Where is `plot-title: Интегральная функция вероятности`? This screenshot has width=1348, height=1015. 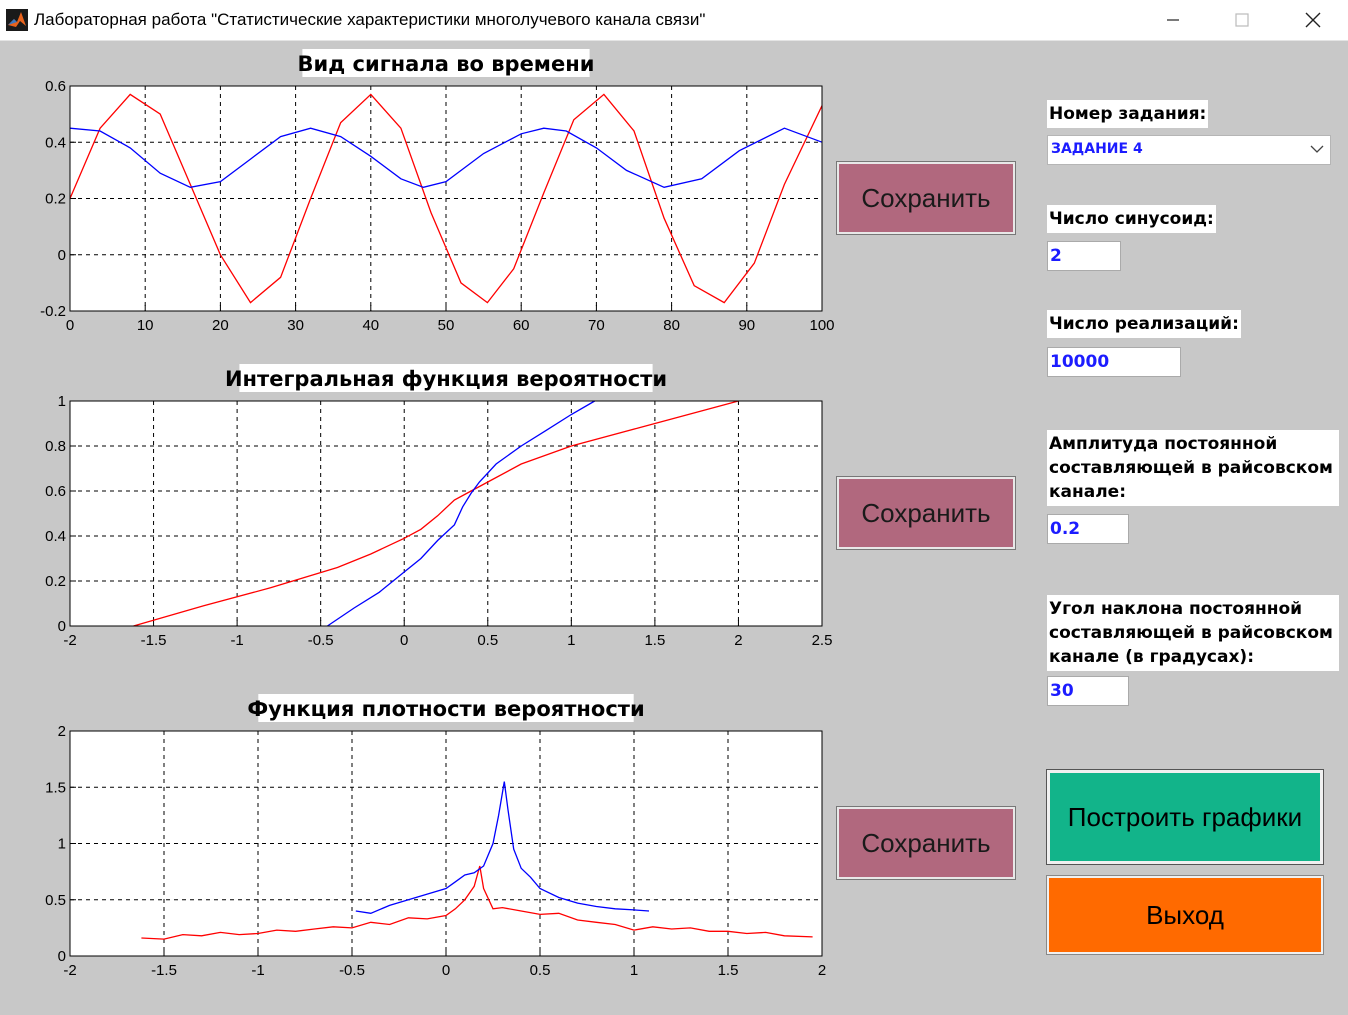
plot-title: Интегральная функция вероятности is located at coordinates (446, 379).